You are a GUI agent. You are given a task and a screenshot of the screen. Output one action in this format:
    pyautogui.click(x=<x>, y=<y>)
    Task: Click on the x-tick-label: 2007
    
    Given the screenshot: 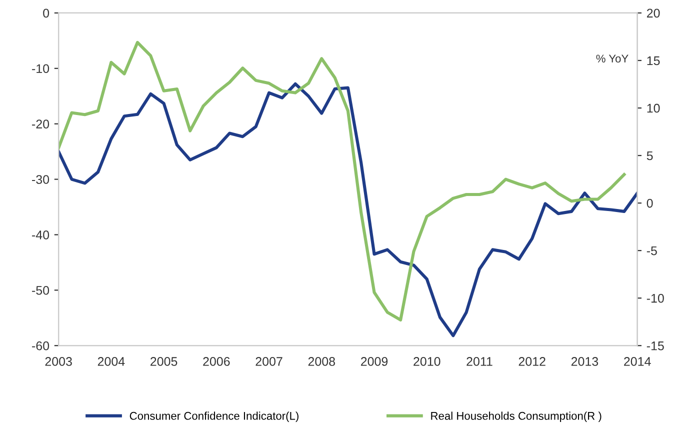 What is the action you would take?
    pyautogui.click(x=269, y=361)
    